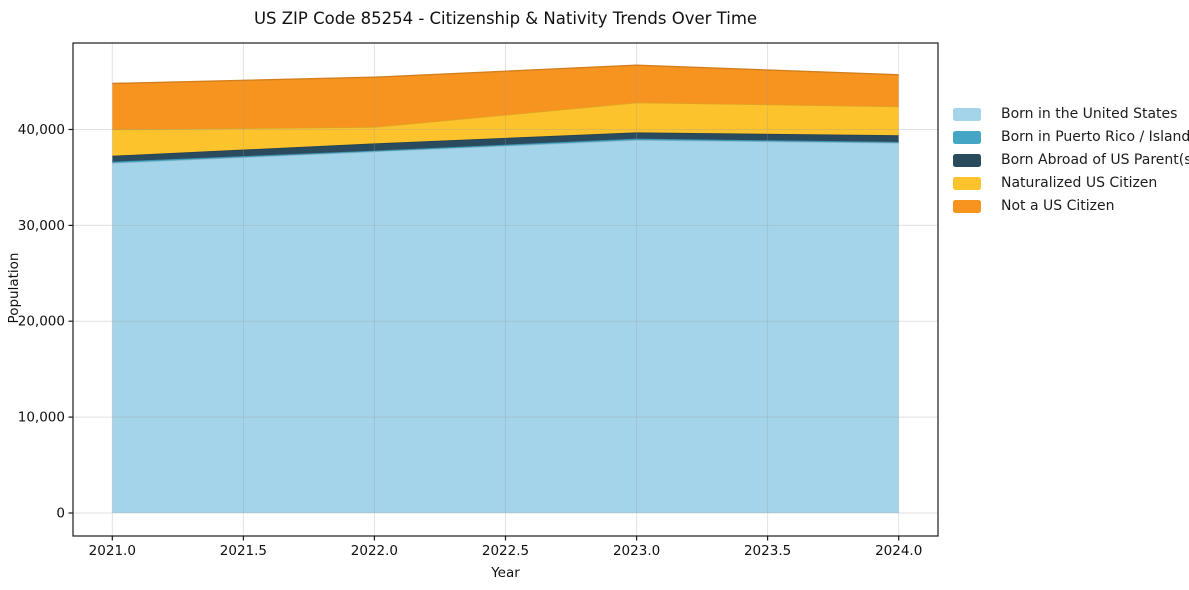 The height and width of the screenshot is (590, 1189). I want to click on x-tick-label: 2022.5, so click(505, 551).